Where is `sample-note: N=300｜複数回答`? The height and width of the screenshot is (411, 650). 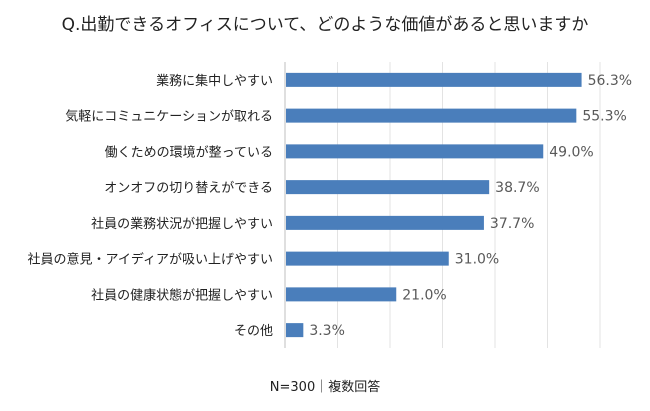 sample-note: N=300｜複数回答 is located at coordinates (325, 387).